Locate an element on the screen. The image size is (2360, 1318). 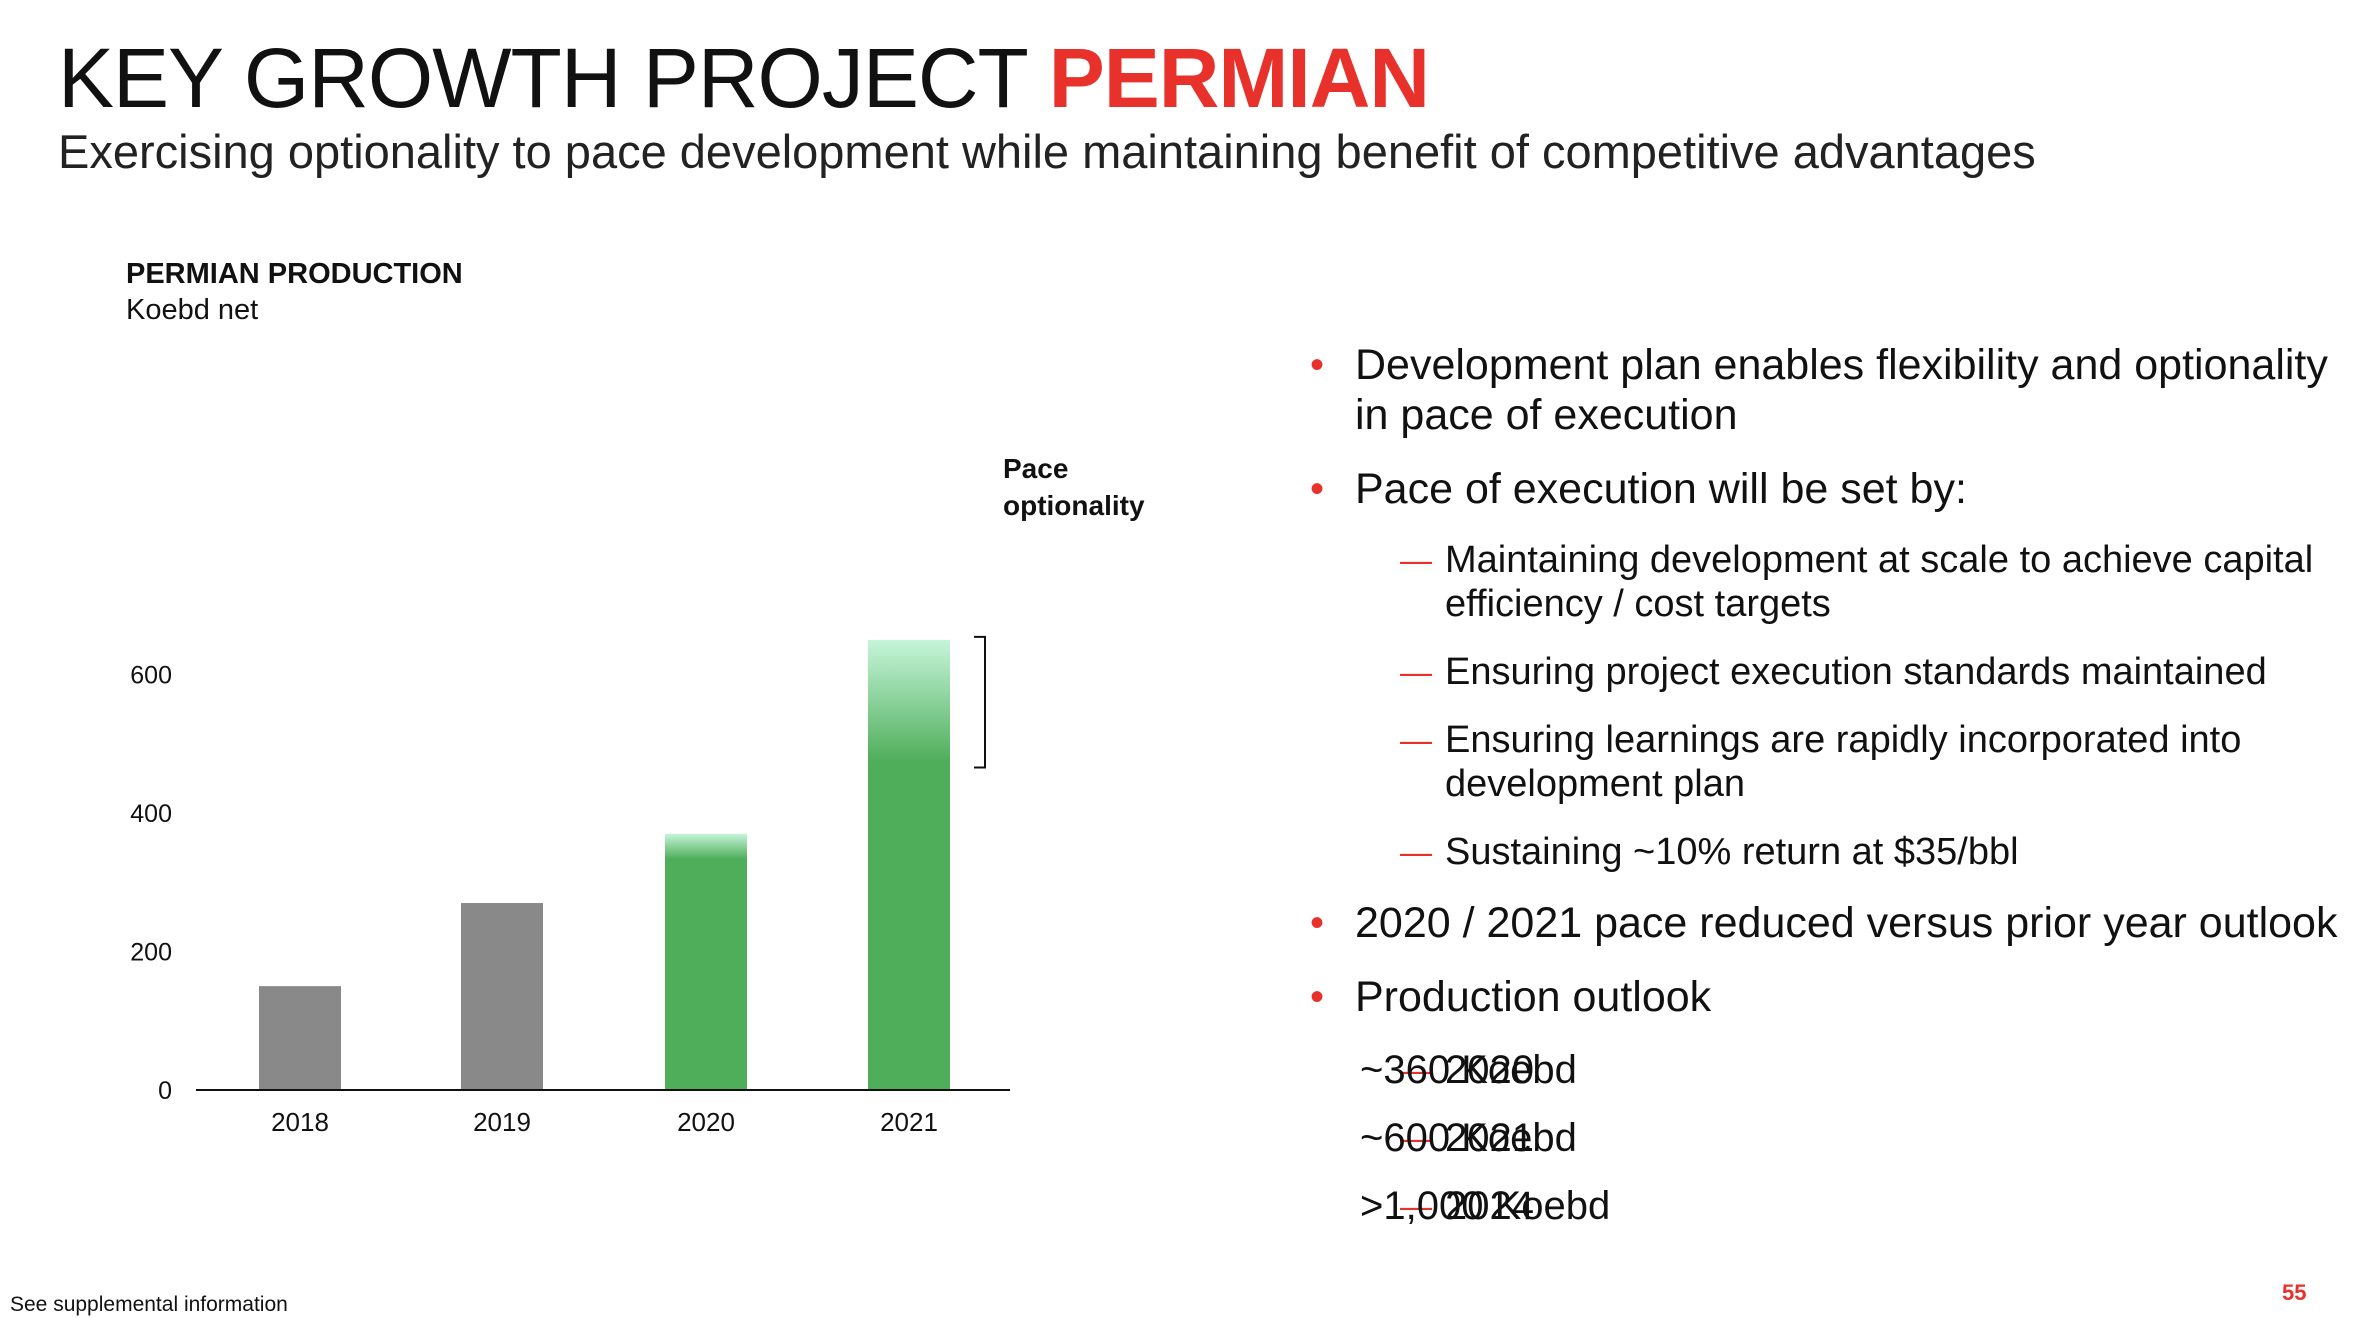
outlook-value: ~360 Koebd is located at coordinates (1468, 1070).